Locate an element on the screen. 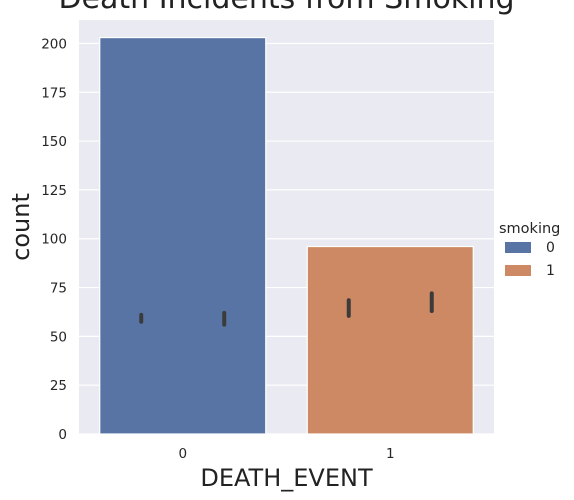 Image resolution: width=574 pixels, height=500 pixels. legend: smoking 0 1 is located at coordinates (529, 250).